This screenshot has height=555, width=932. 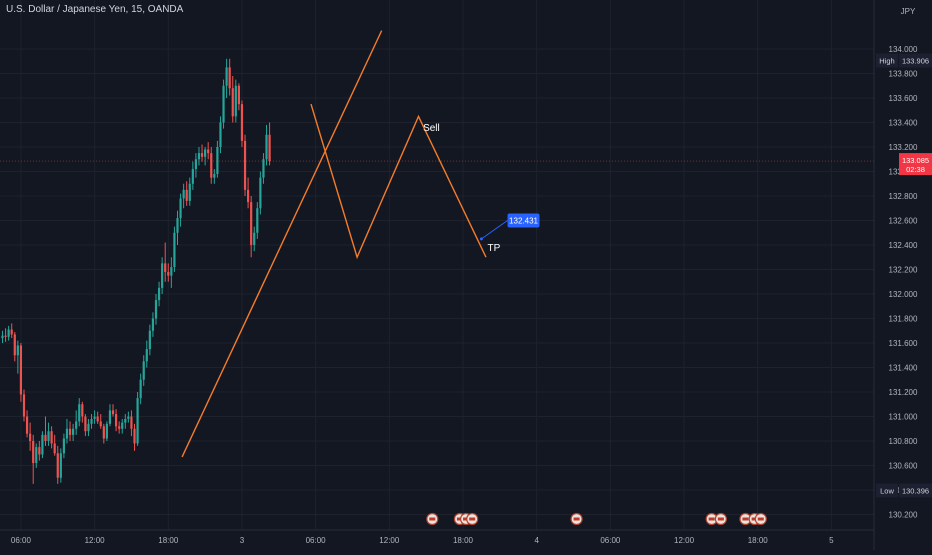 What do you see at coordinates (915, 169) in the screenshot?
I see `countdown-text: 02:38` at bounding box center [915, 169].